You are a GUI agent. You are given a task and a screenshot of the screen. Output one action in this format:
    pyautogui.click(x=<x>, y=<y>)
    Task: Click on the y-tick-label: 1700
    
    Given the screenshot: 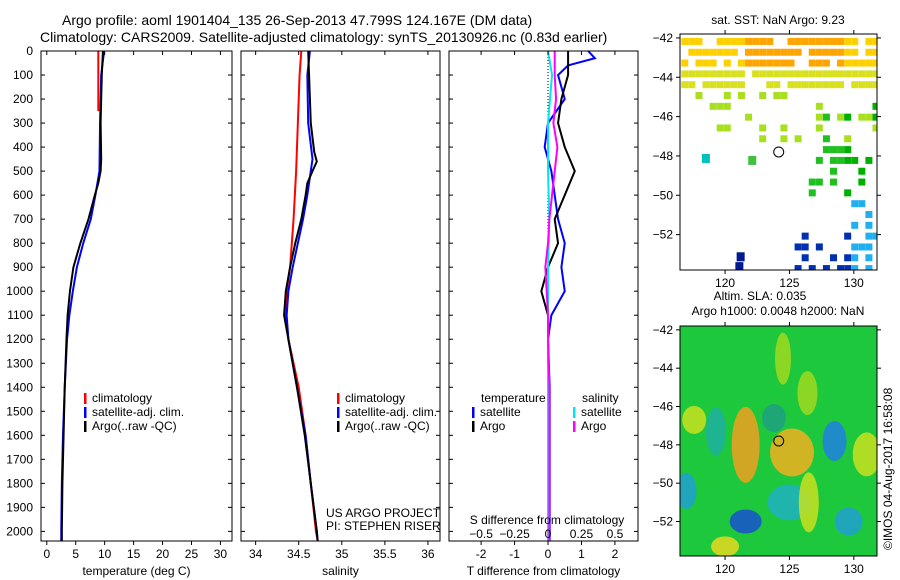 What is the action you would take?
    pyautogui.click(x=19, y=459)
    